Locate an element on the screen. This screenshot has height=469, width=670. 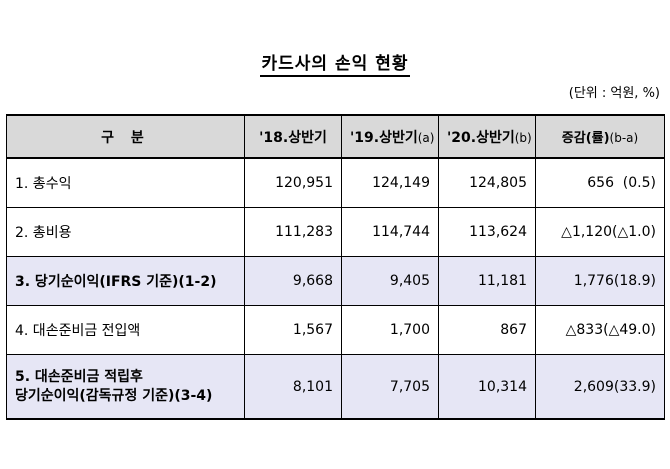
header-change-suffix: (b-a) is located at coordinates (624, 138).